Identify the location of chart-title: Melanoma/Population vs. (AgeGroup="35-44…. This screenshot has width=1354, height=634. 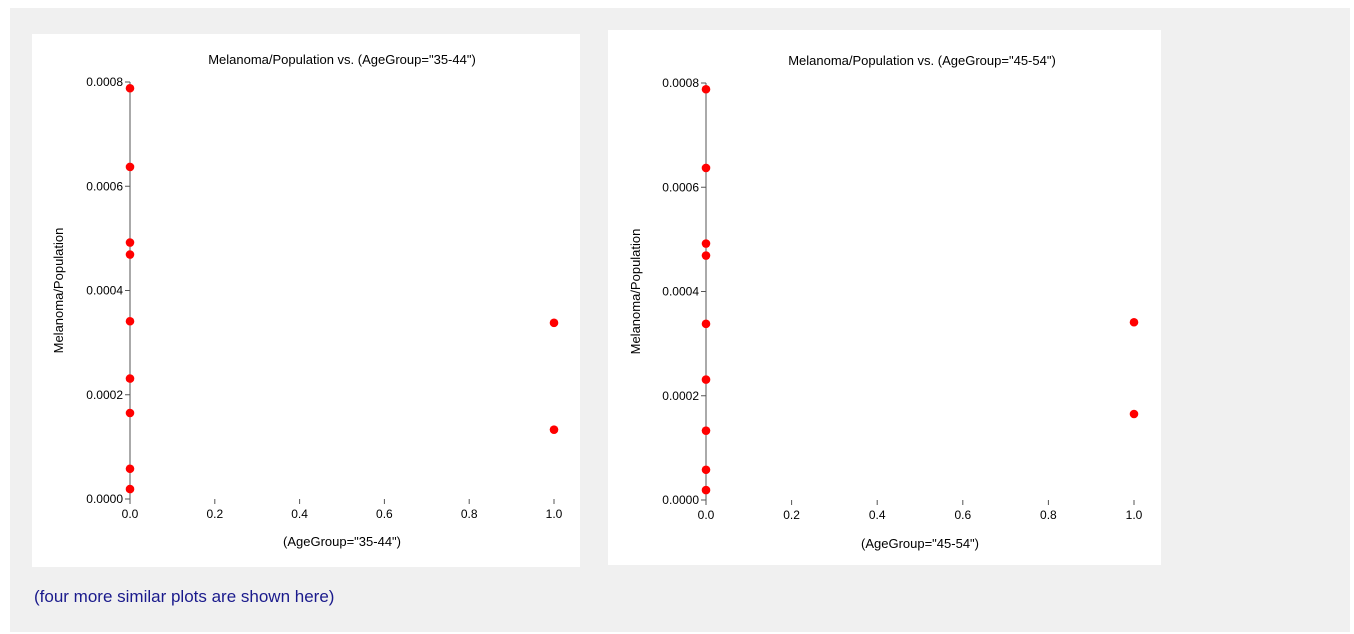
(342, 59).